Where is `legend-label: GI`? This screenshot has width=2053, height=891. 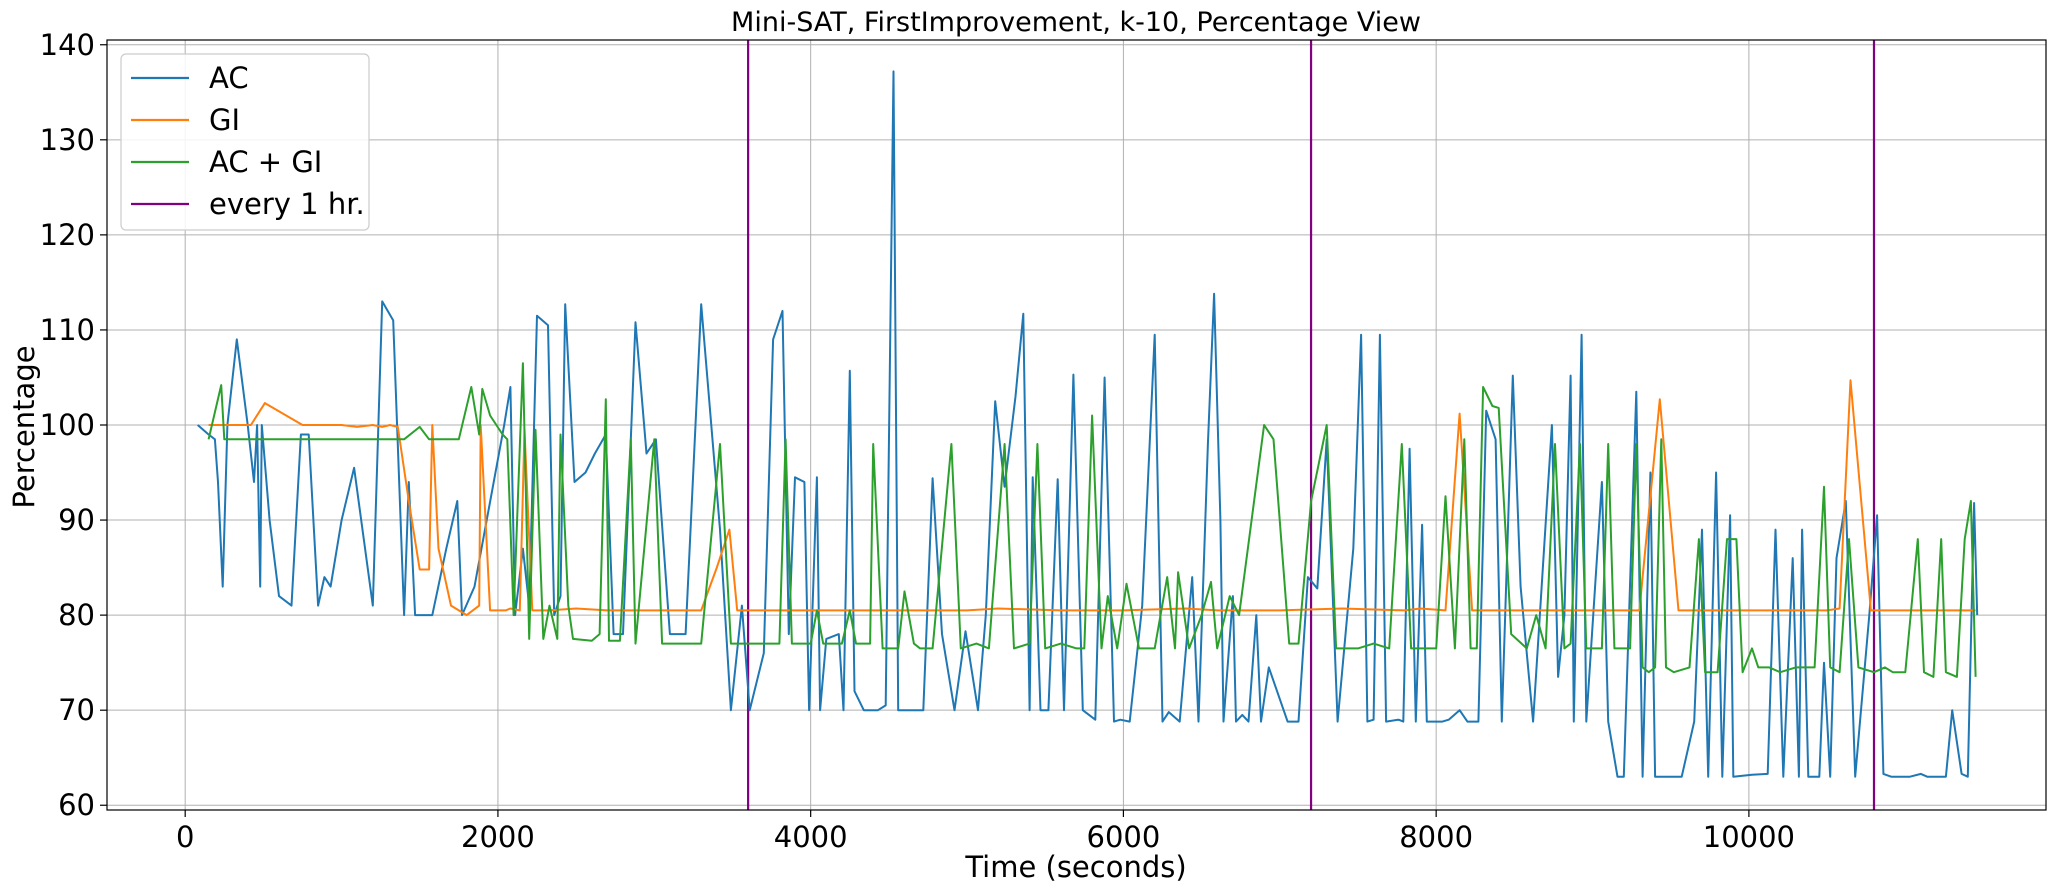
legend-label: GI is located at coordinates (224, 120).